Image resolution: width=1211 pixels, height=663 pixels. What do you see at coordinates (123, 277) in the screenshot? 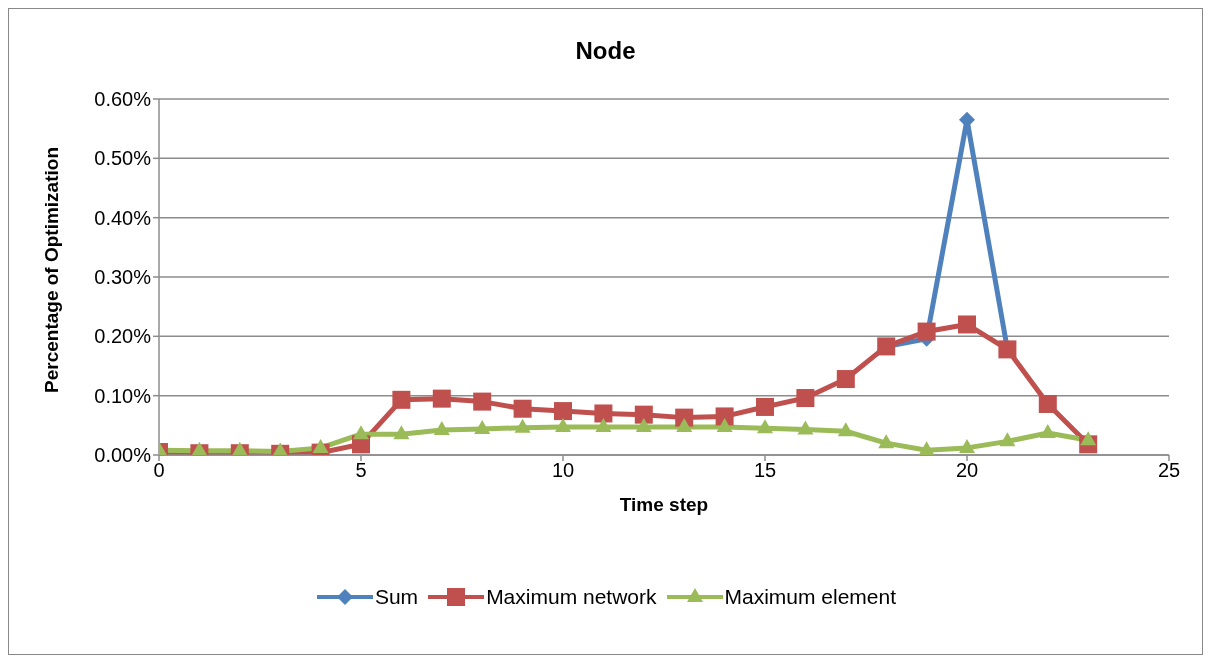
I see `y-tick-label: 0.30%` at bounding box center [123, 277].